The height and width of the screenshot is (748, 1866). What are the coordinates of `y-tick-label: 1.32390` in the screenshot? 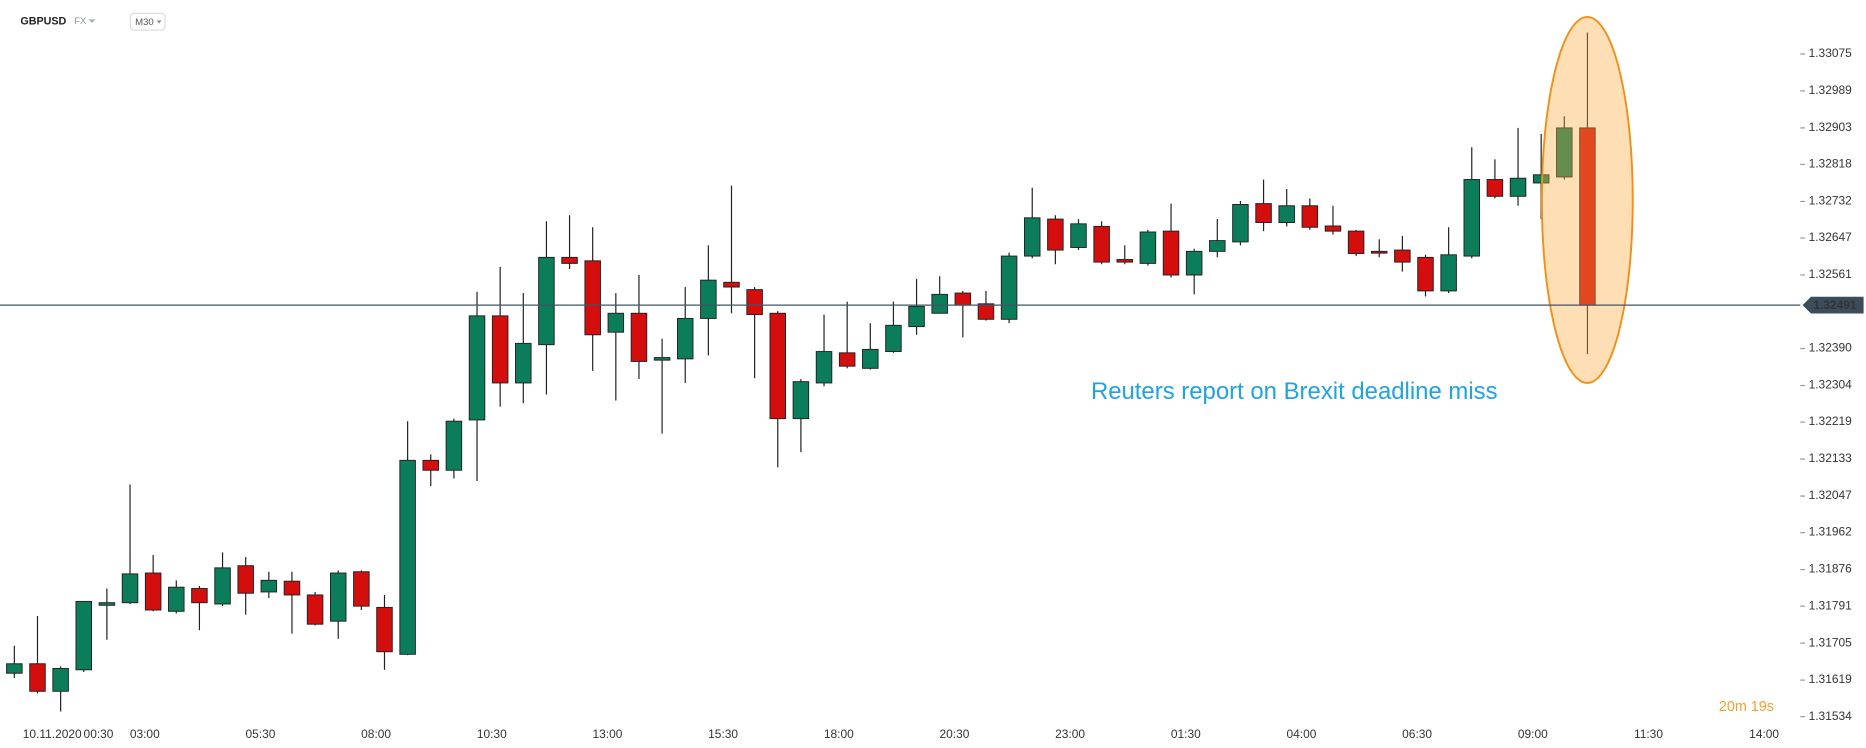 It's located at (1831, 348).